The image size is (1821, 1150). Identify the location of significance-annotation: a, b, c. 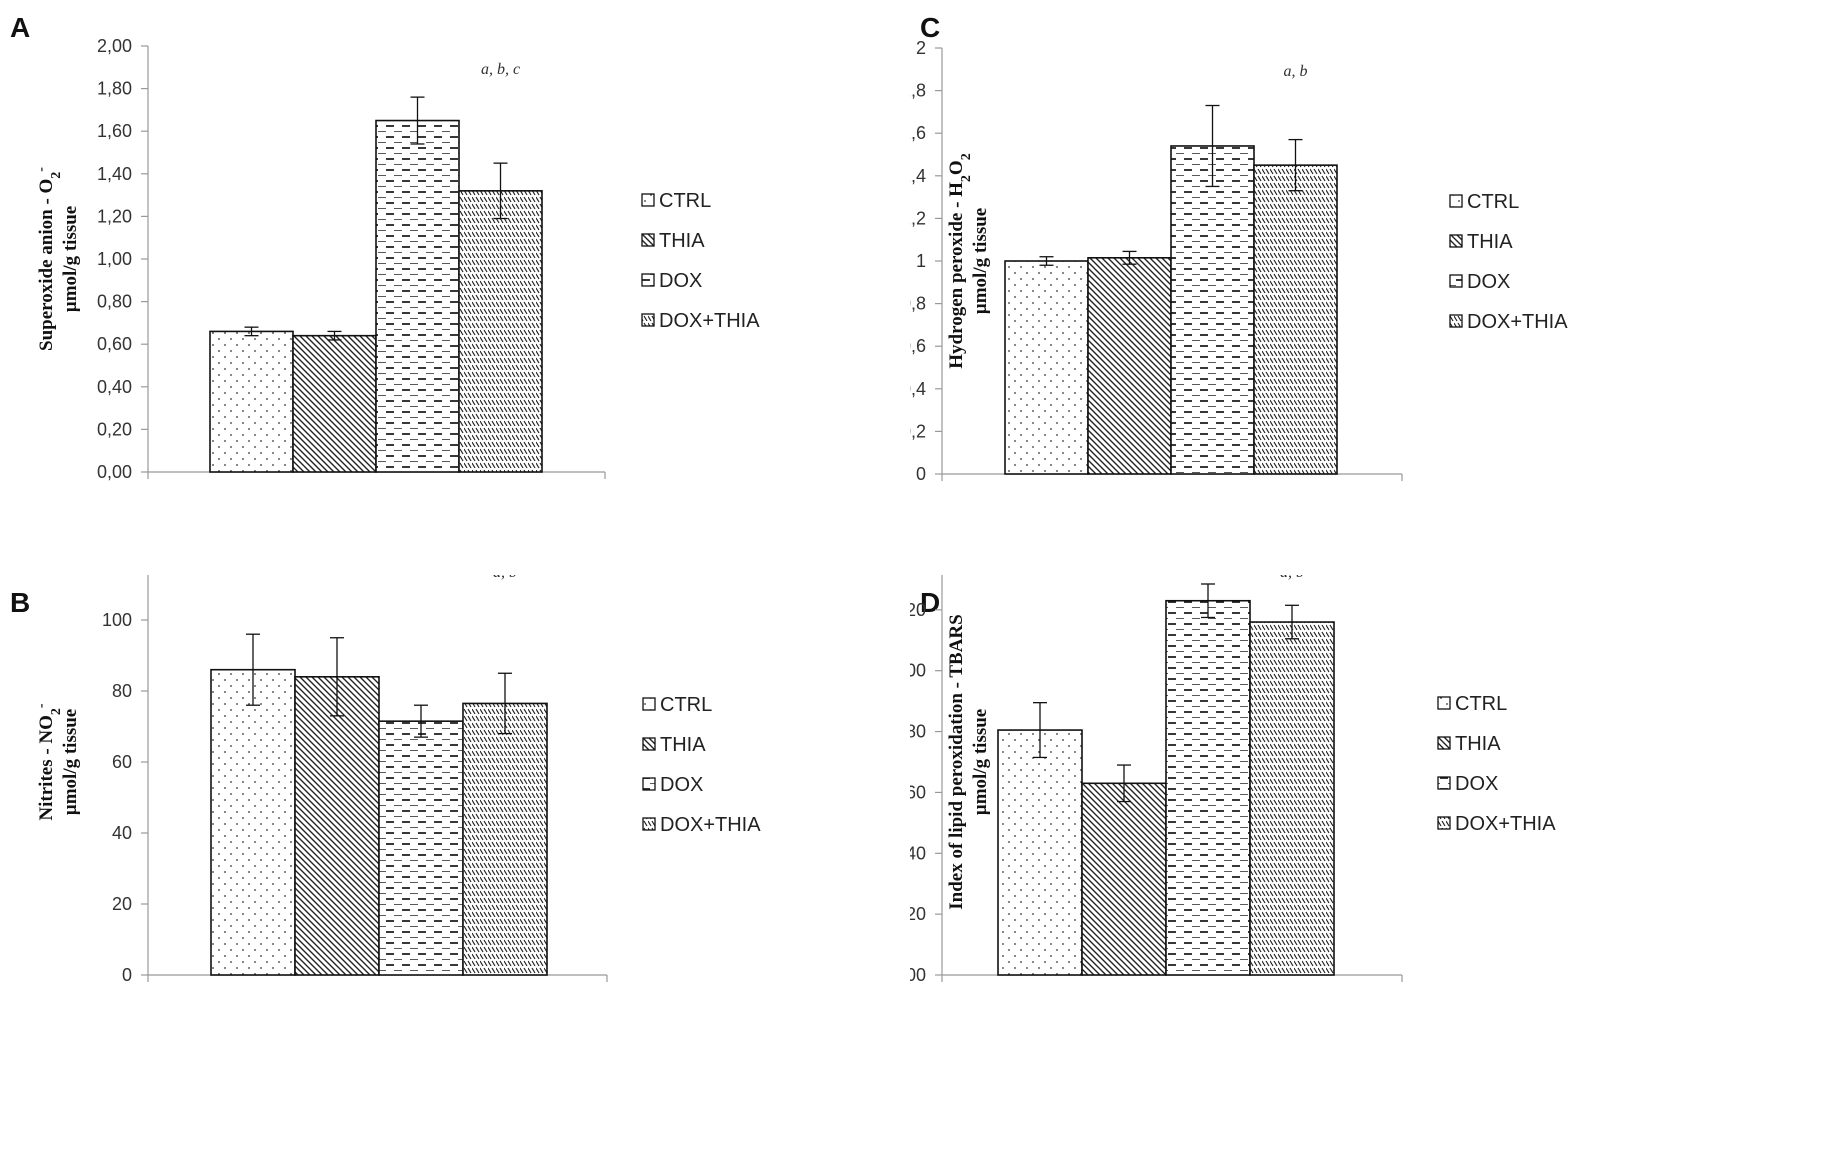
(500, 69).